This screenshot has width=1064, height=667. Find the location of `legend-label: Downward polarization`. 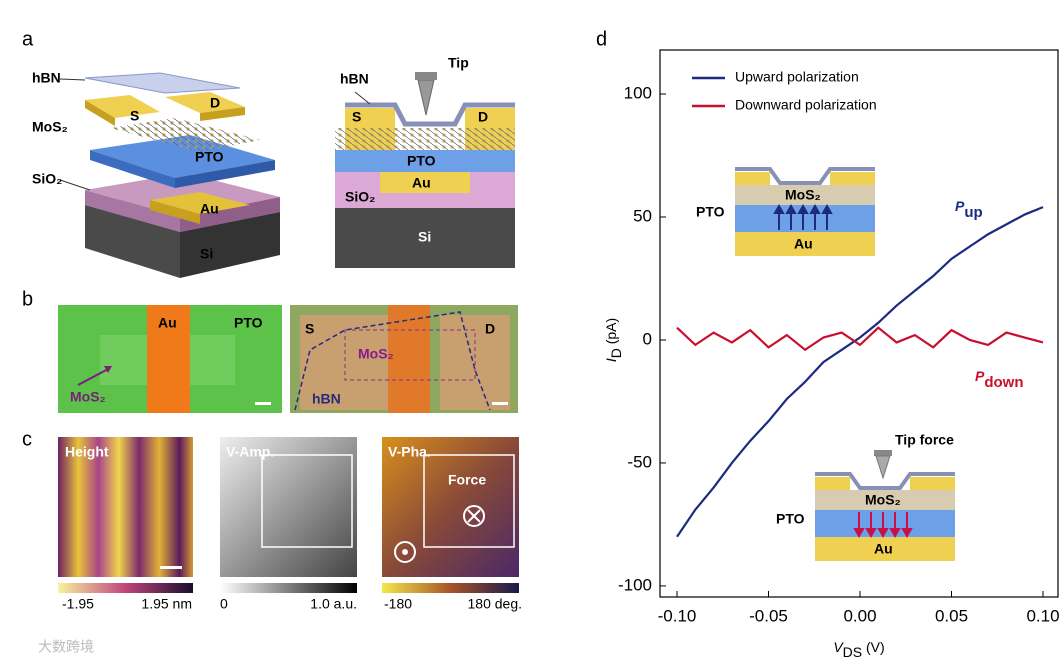

legend-label: Downward polarization is located at coordinates (806, 105).